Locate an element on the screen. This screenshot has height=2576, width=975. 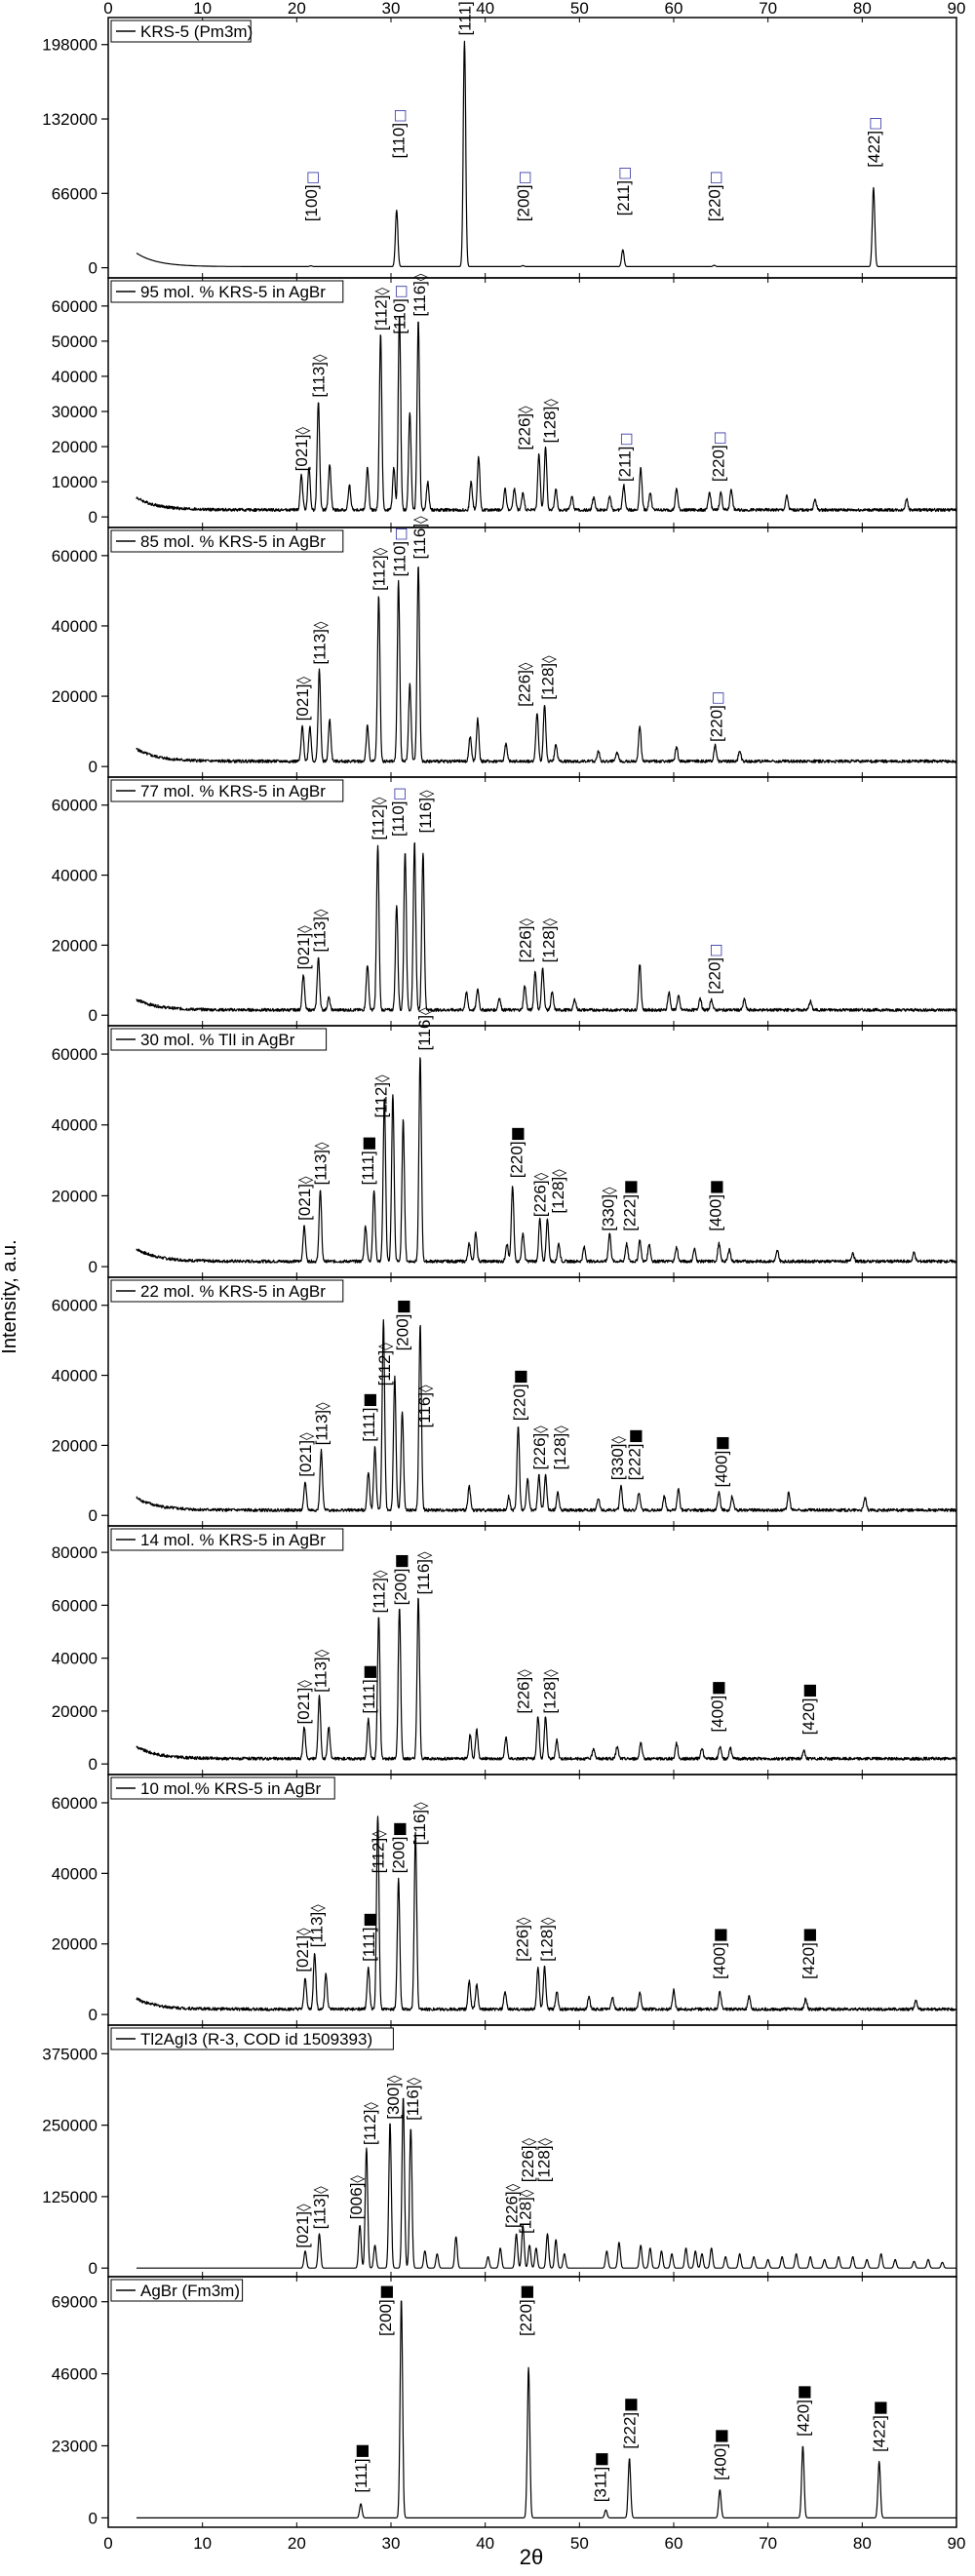
peak-hkl: [110] is located at coordinates (398, 818).